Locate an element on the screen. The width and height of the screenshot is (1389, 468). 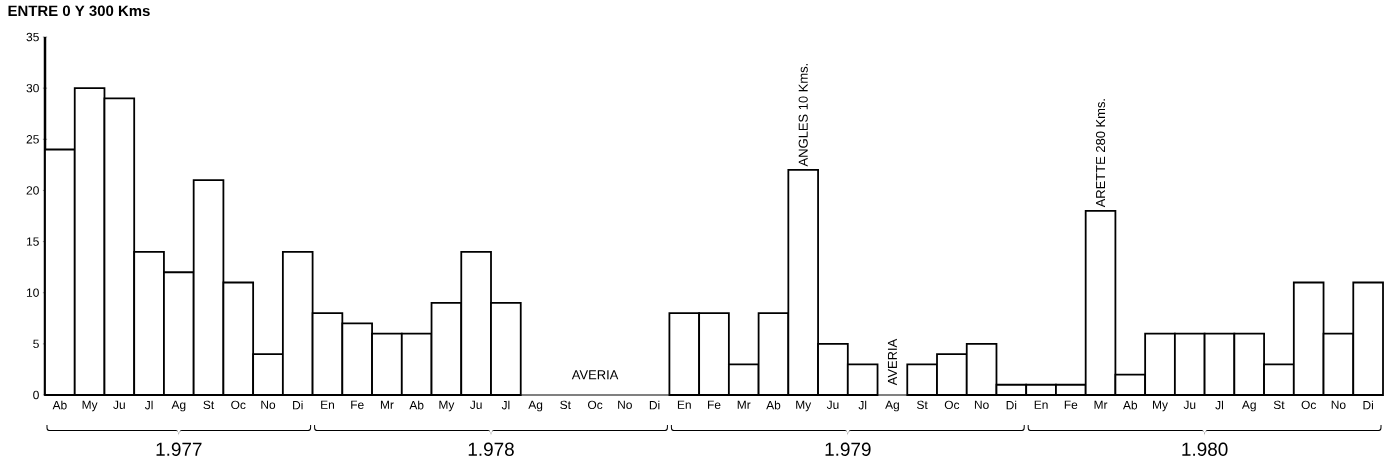
y-tick-label: 35 is located at coordinates (32, 37).